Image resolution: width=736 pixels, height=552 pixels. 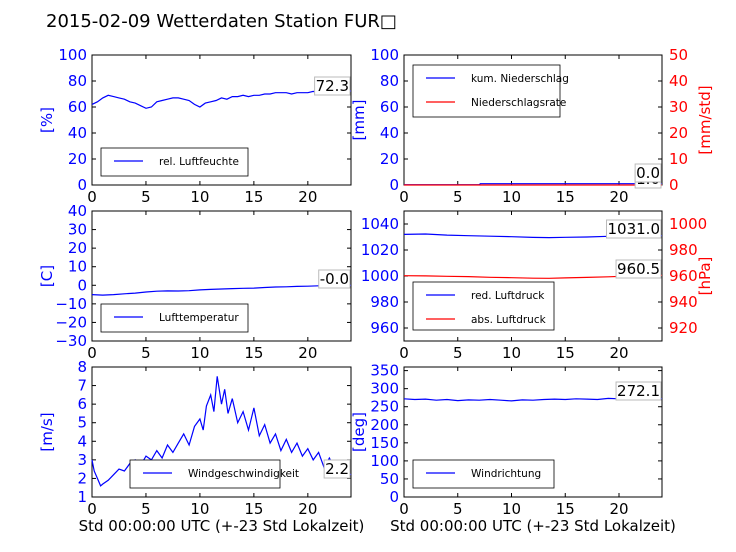 I want to click on legend: Windgeschwindigkeit, so click(x=214, y=474).